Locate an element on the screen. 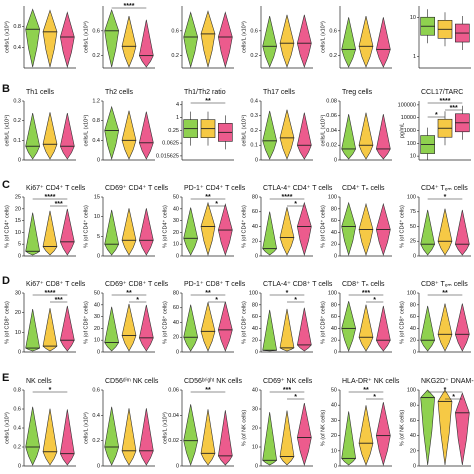 The height and width of the screenshot is (474, 474). y-tick-label: 0.8 is located at coordinates (17, 390).